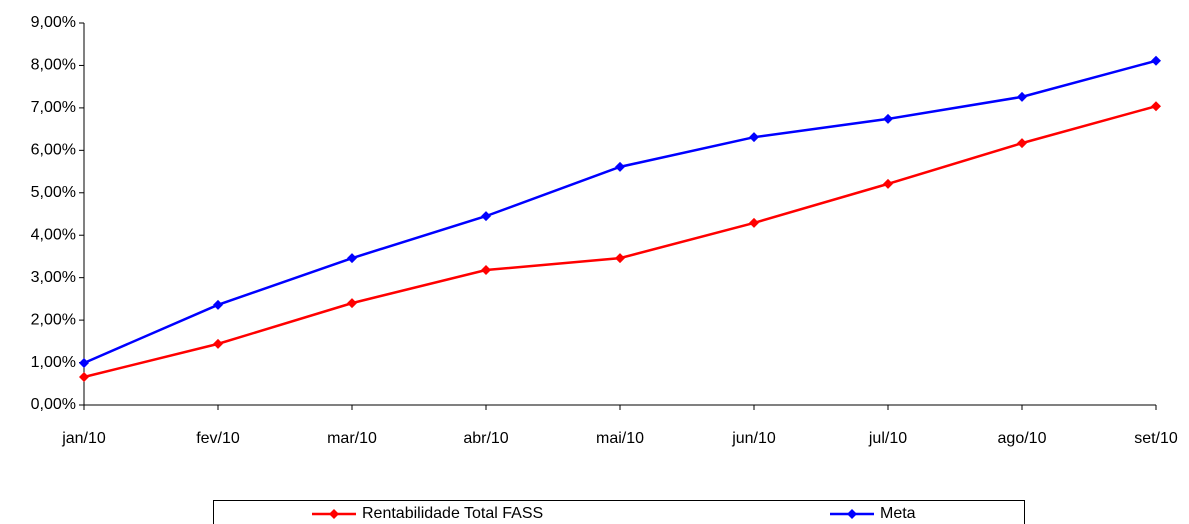 This screenshot has width=1189, height=524. What do you see at coordinates (53, 319) in the screenshot?
I see `y-tick-label: 2,00%` at bounding box center [53, 319].